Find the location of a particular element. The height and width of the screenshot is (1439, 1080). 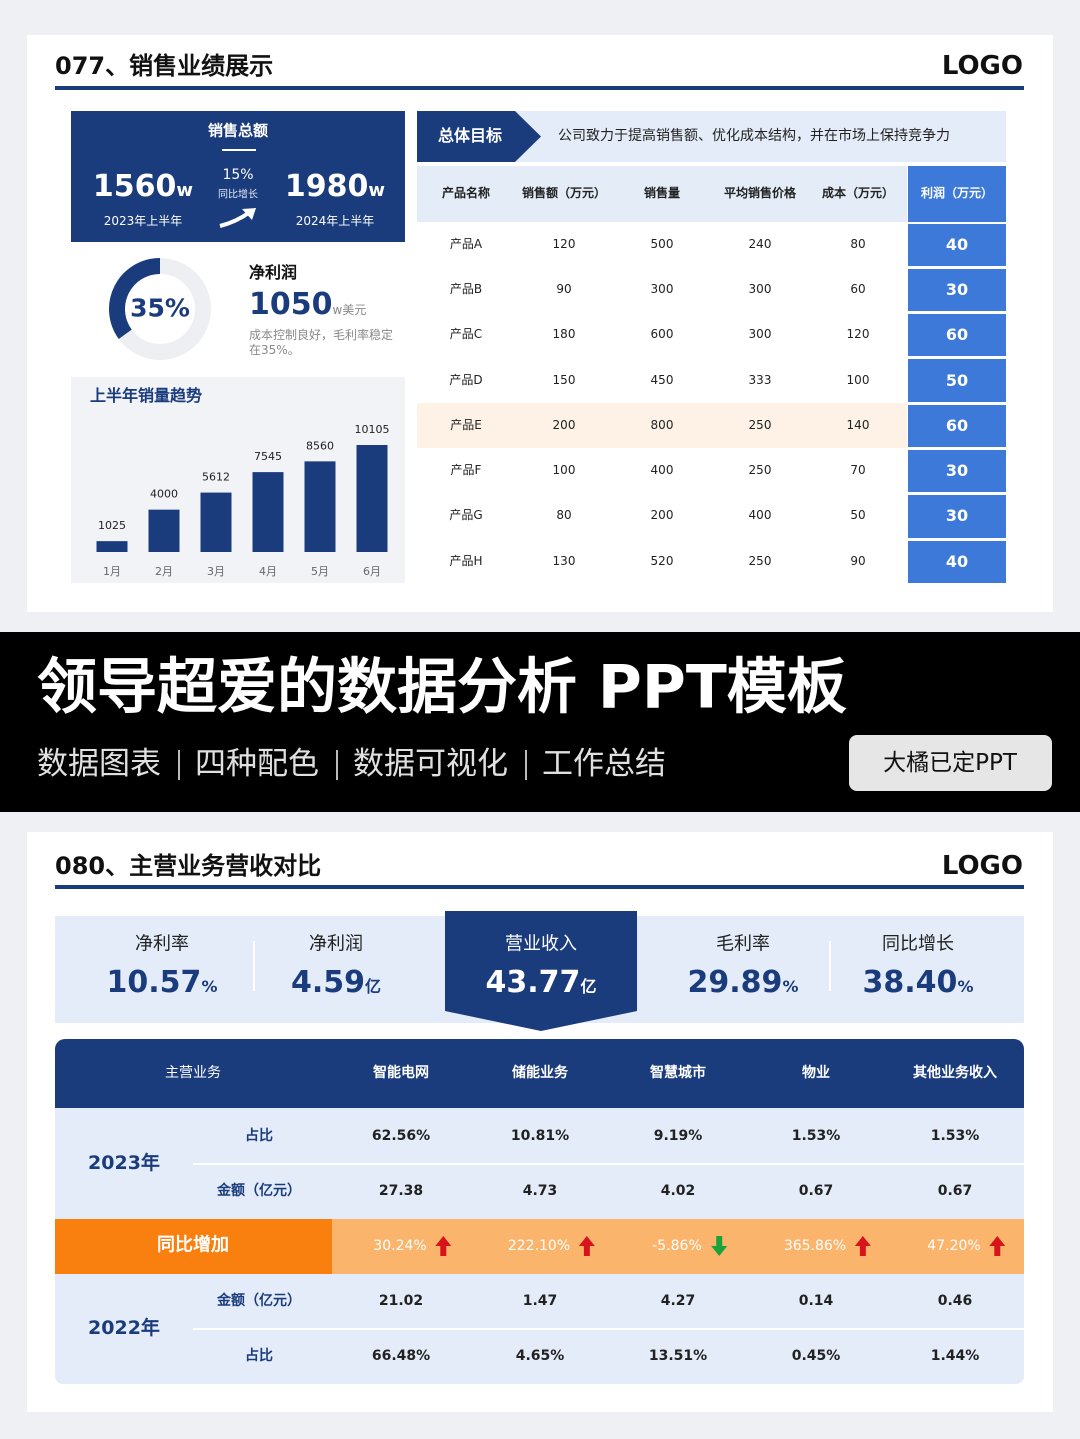

kpi-highlight-shape is located at coordinates (541, 971).